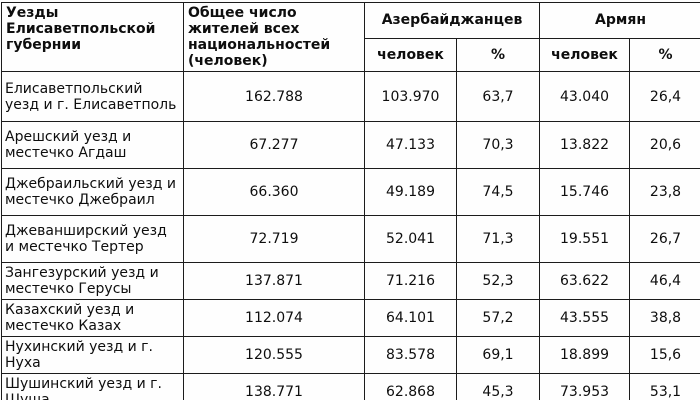  What do you see at coordinates (664, 145) in the screenshot?
I see `arm-pct-cell: 20,6` at bounding box center [664, 145].